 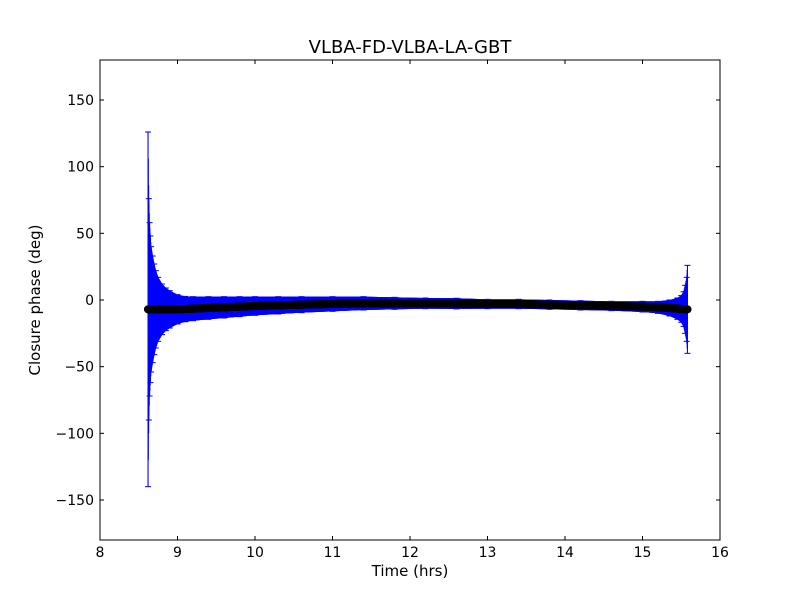 What do you see at coordinates (255, 553) in the screenshot?
I see `x-tick-label: 10` at bounding box center [255, 553].